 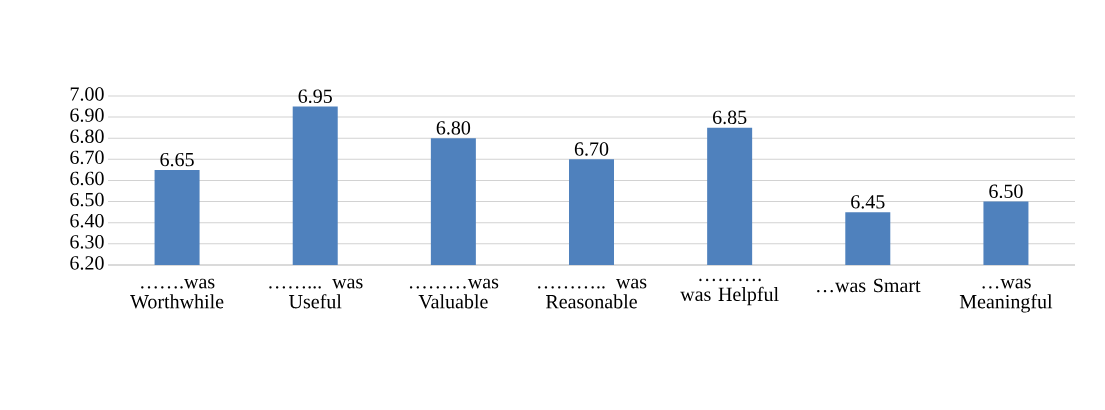 What do you see at coordinates (869, 285) in the screenshot?
I see `x-tick-label: …was Smart` at bounding box center [869, 285].